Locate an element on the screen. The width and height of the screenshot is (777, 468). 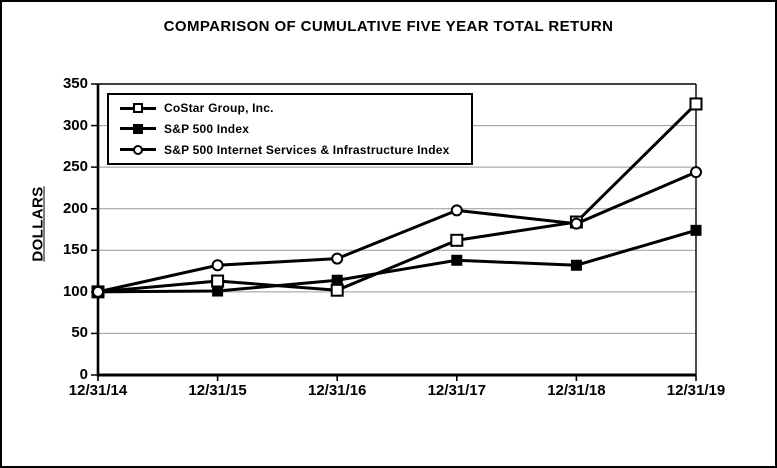
y-tick-label: 100 is located at coordinates (75, 291).